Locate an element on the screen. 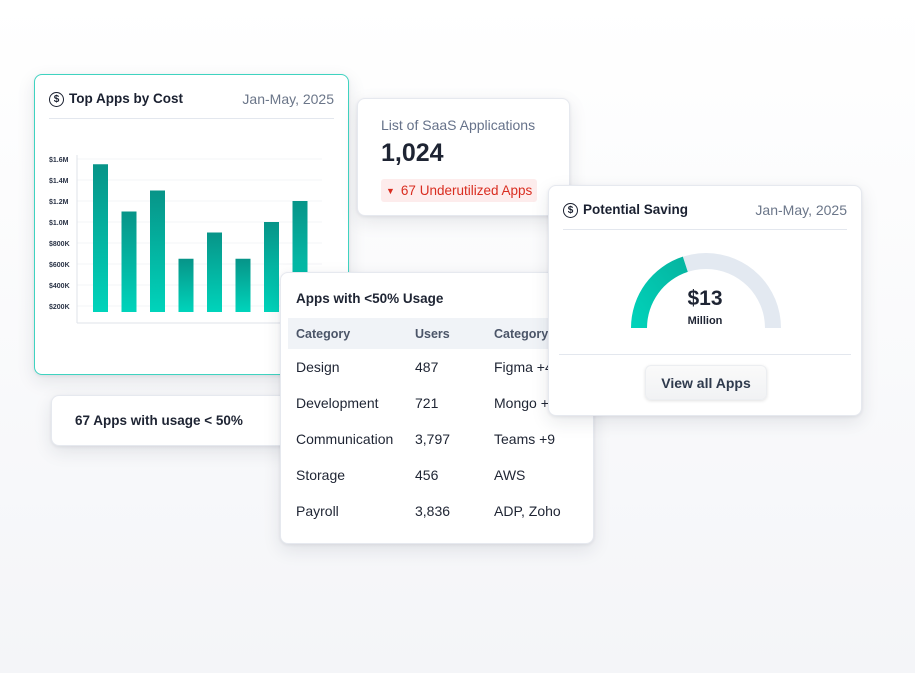 This screenshot has width=915, height=673. card-title: Potential Saving is located at coordinates (636, 209).